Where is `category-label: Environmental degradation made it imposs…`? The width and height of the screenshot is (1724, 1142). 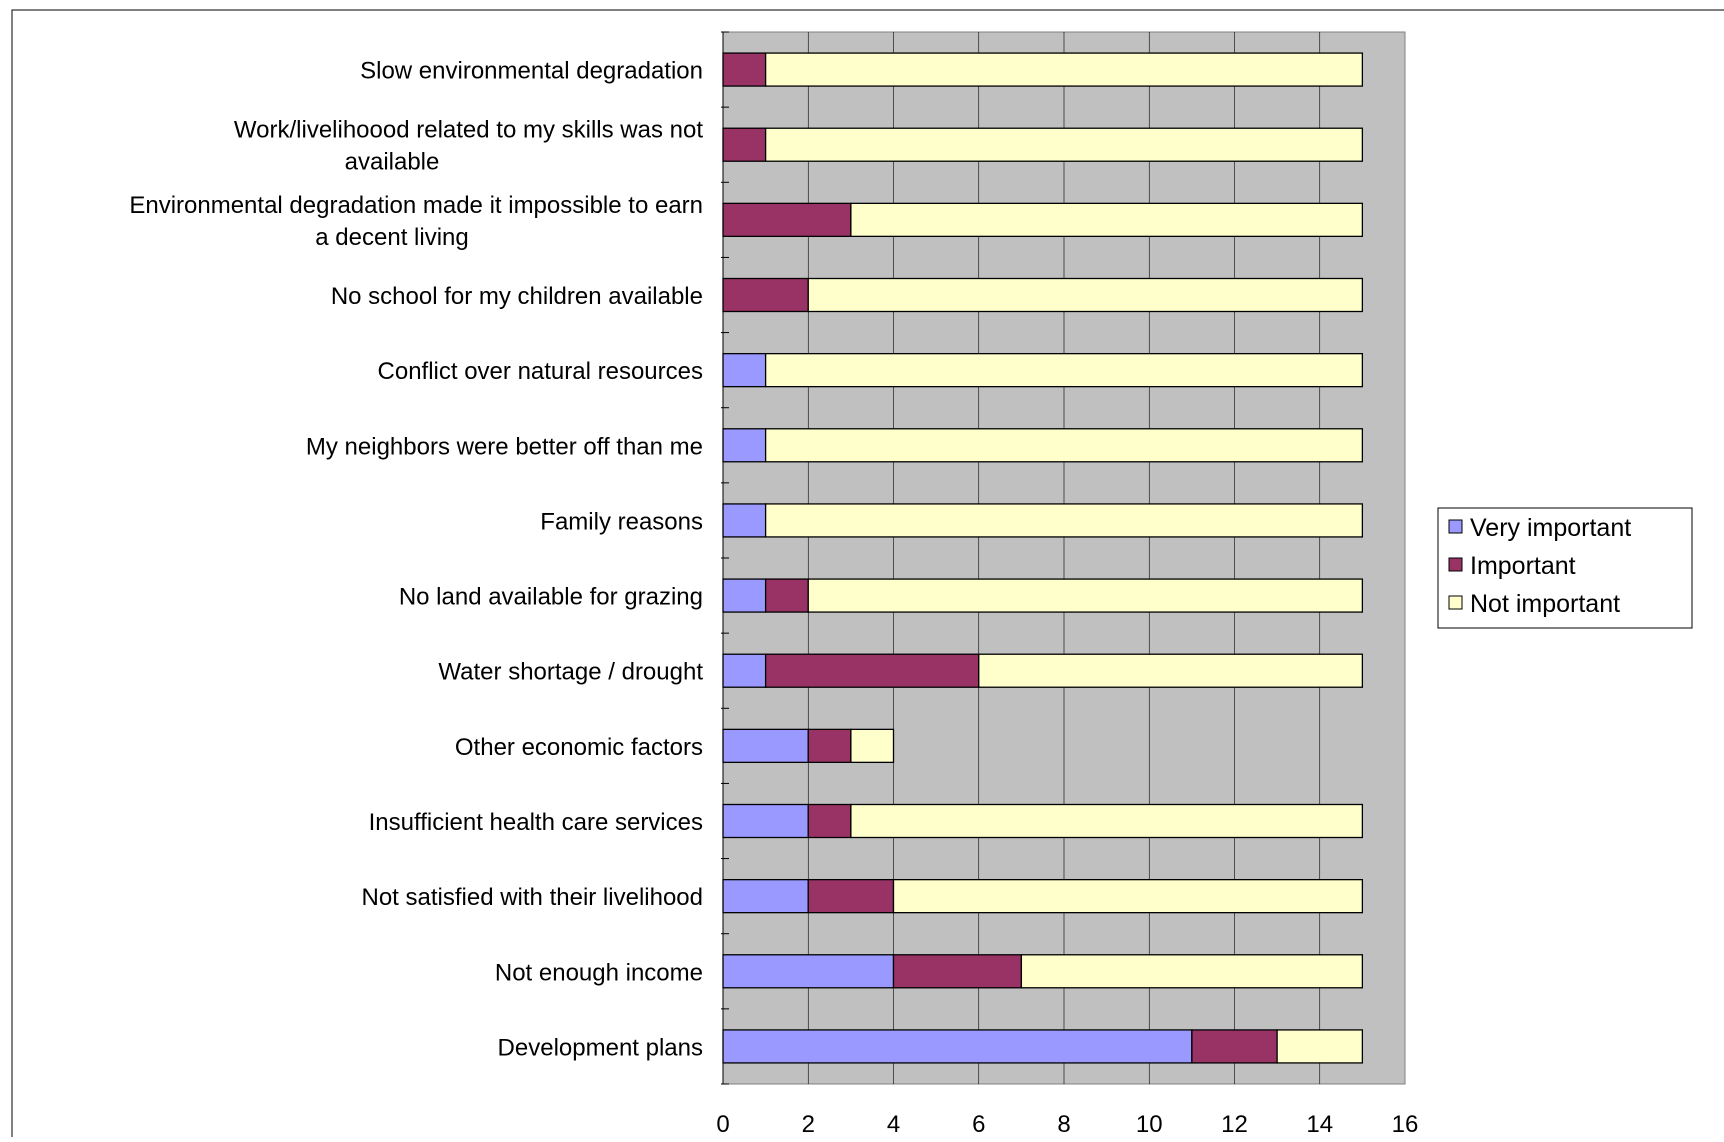
category-label: Environmental degradation made it imposs… is located at coordinates (416, 205).